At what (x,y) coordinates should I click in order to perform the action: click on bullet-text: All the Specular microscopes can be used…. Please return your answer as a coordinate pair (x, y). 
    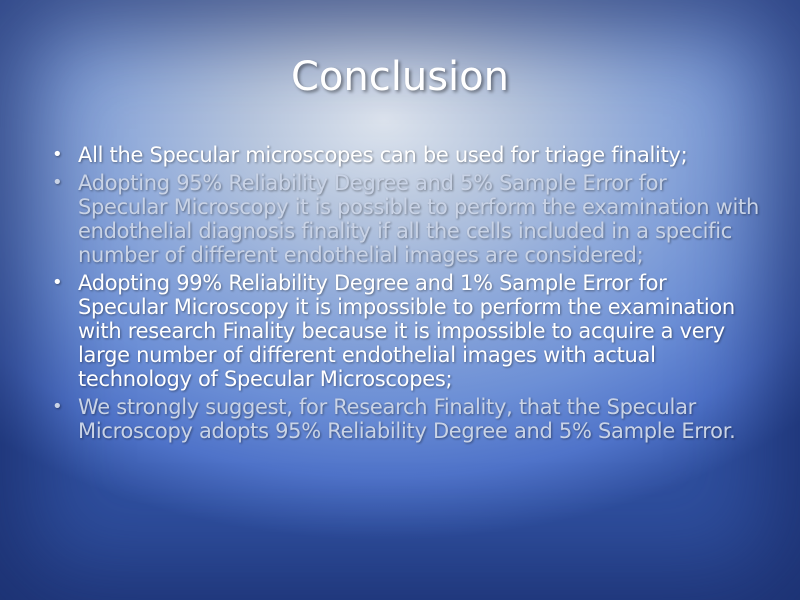
    Looking at the image, I should click on (383, 155).